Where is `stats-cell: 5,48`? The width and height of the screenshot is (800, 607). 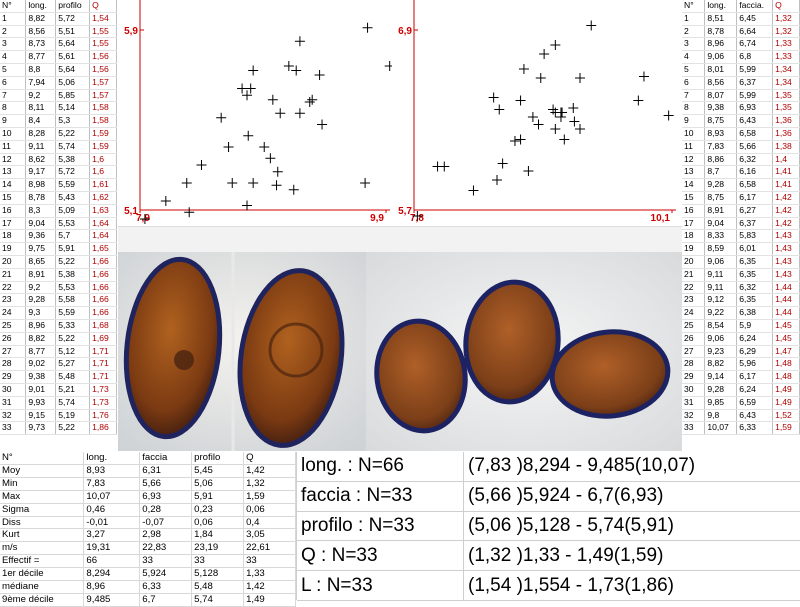
stats-cell: 5,48 is located at coordinates (218, 587).